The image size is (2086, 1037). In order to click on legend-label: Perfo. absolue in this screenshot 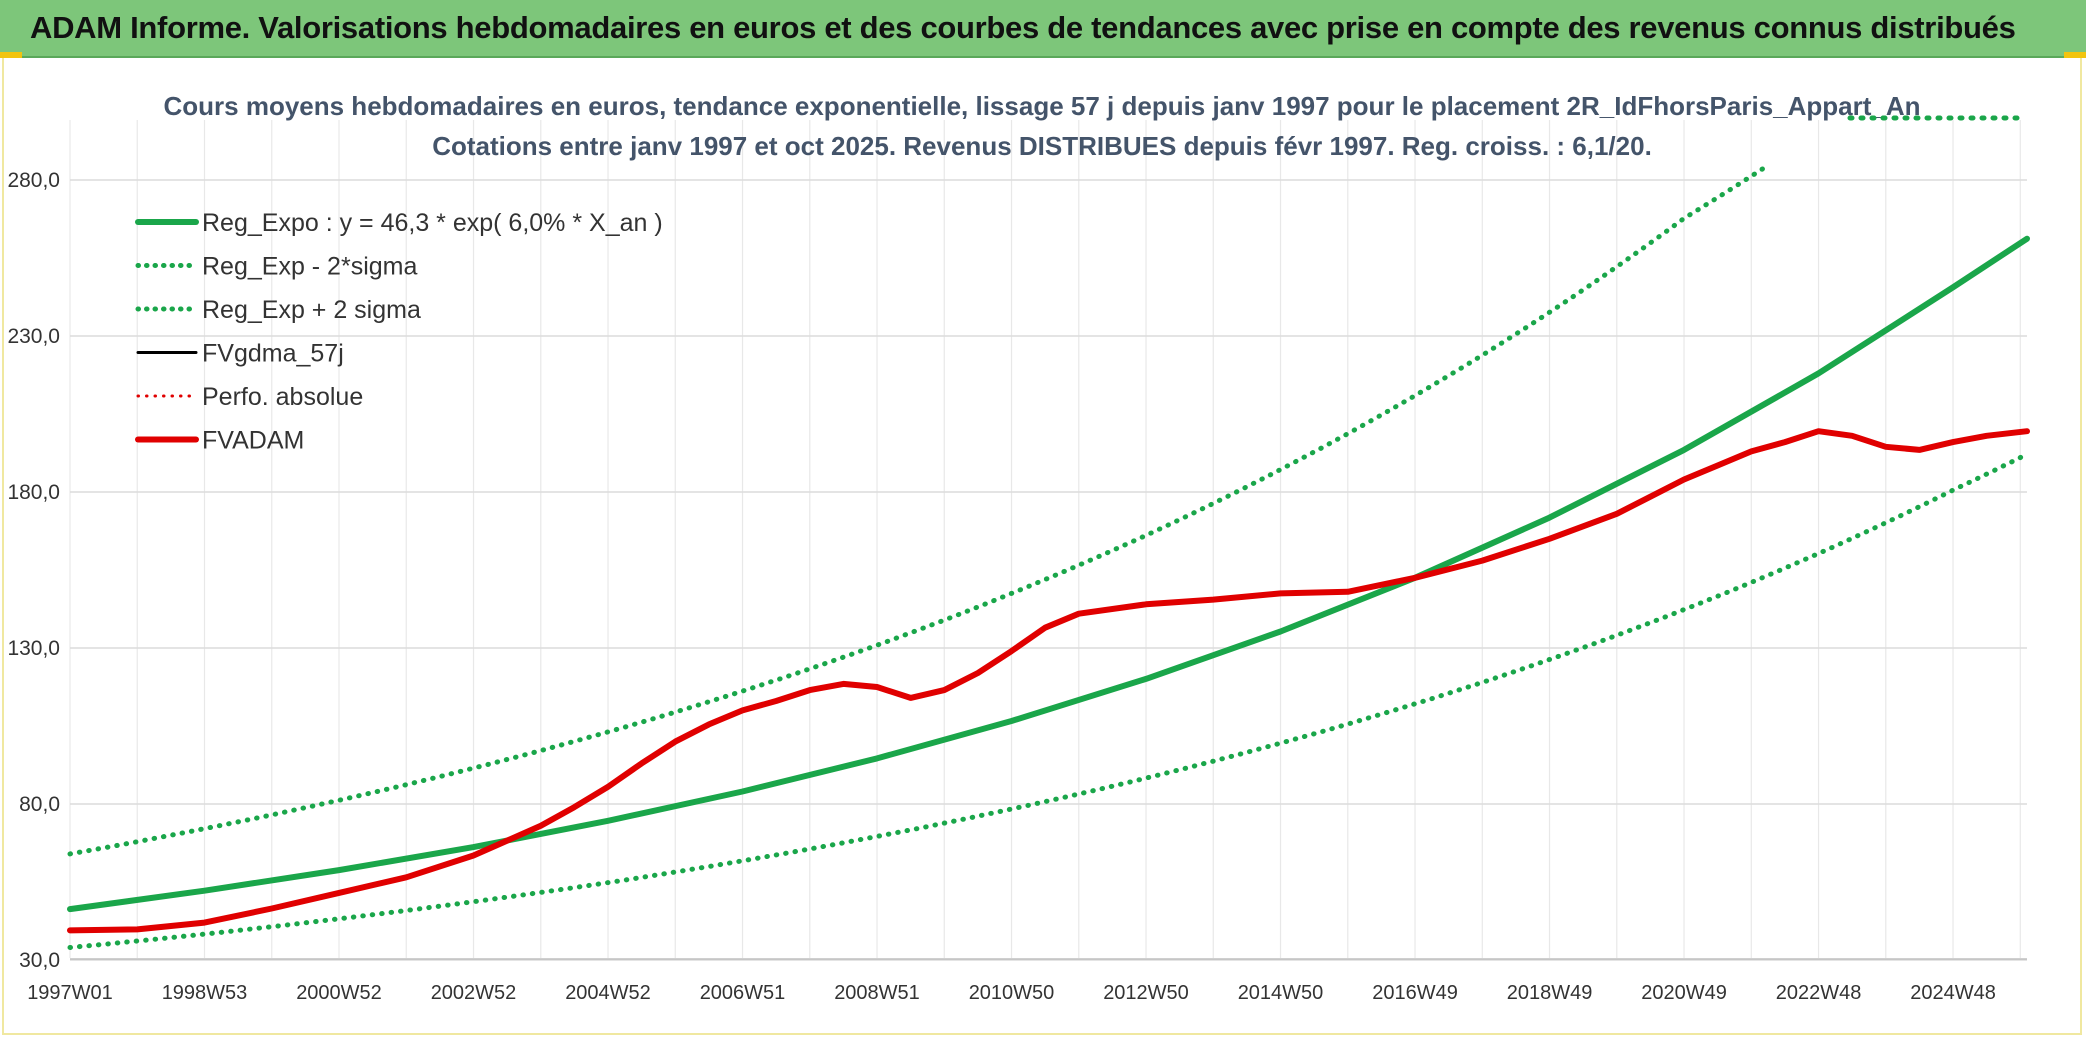, I will do `click(282, 397)`.